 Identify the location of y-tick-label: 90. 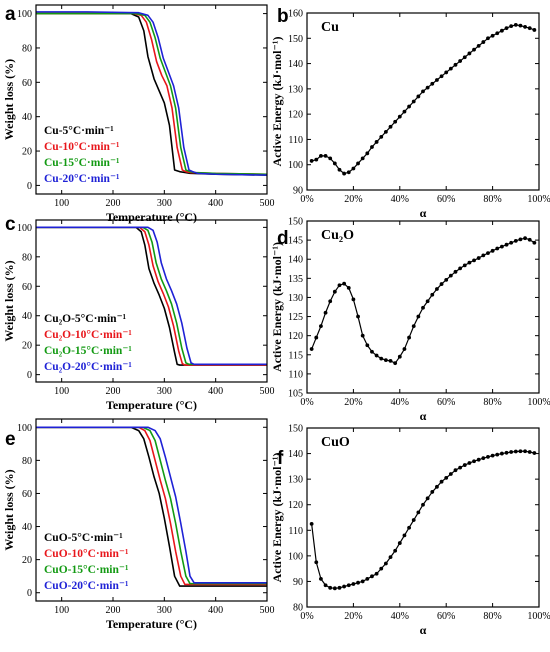
(298, 191).